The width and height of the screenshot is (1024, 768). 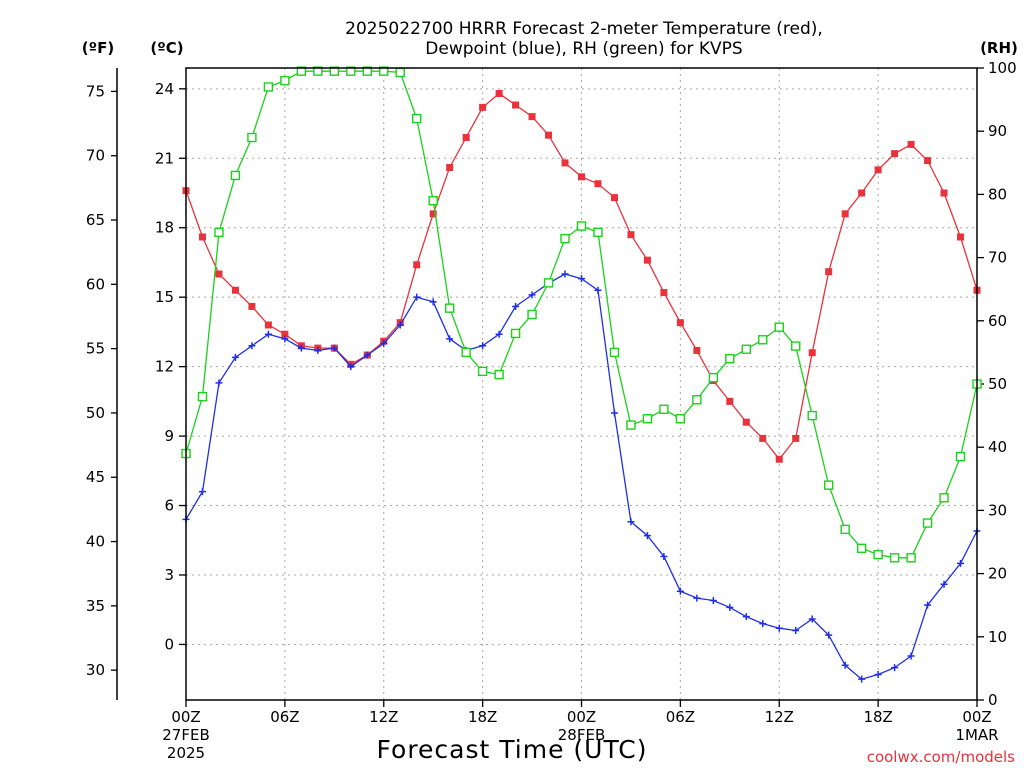 What do you see at coordinates (98, 48) in the screenshot?
I see `fahrenheit-unit-label: (ºF)` at bounding box center [98, 48].